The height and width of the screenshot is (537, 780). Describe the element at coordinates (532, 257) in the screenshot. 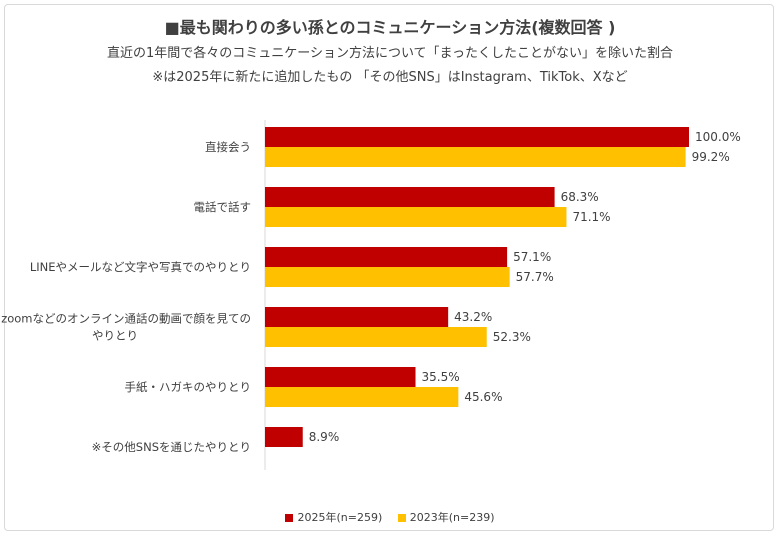

I see `data-label: 57.1%` at that location.